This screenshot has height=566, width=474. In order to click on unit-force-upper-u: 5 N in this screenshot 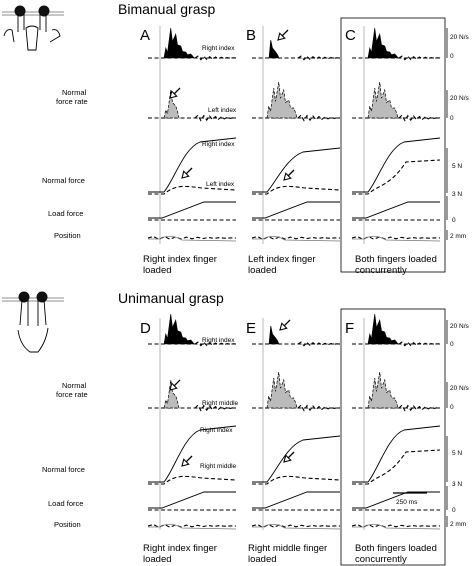, I will do `click(457, 453)`.